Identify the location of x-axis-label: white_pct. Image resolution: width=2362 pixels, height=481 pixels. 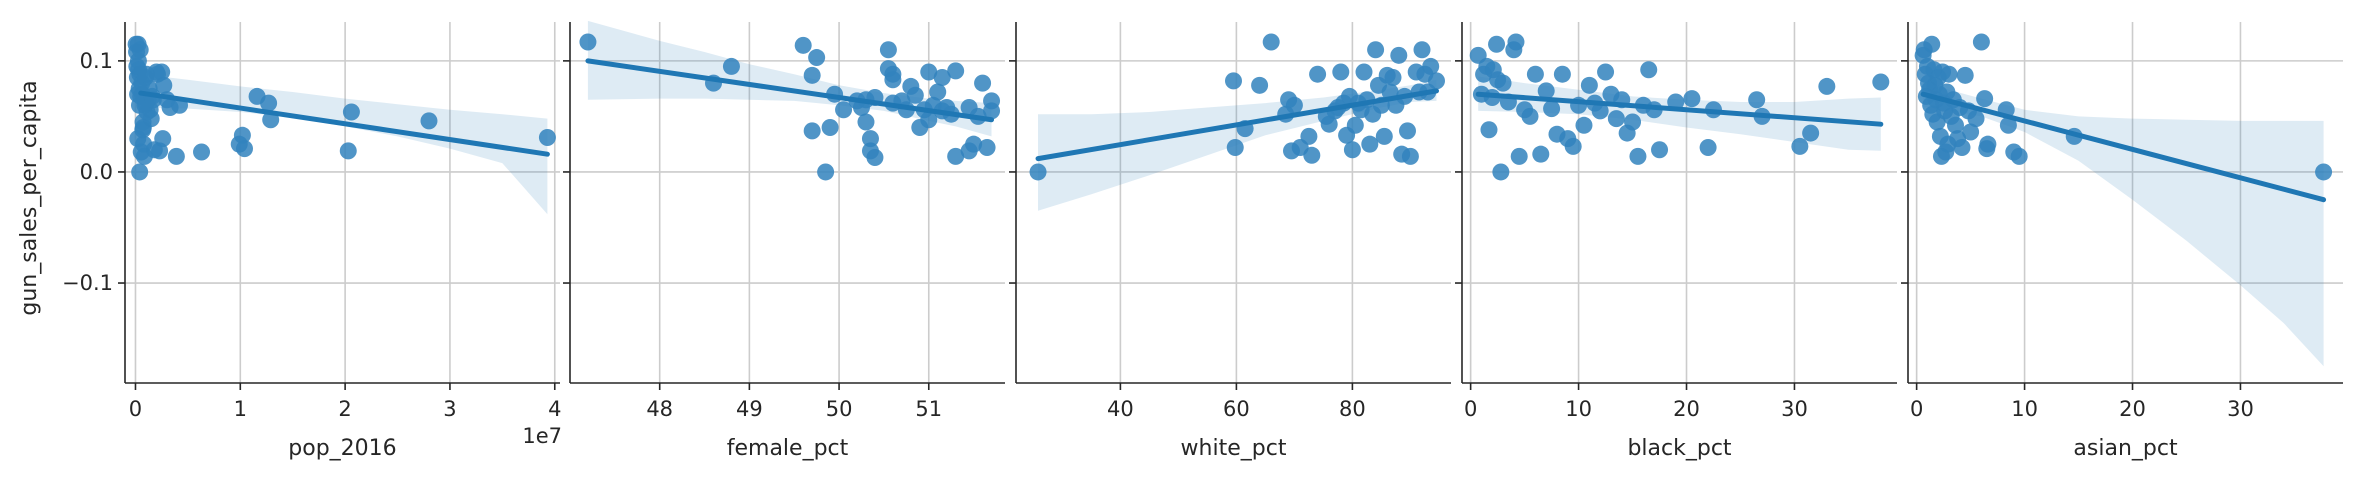
(1234, 448).